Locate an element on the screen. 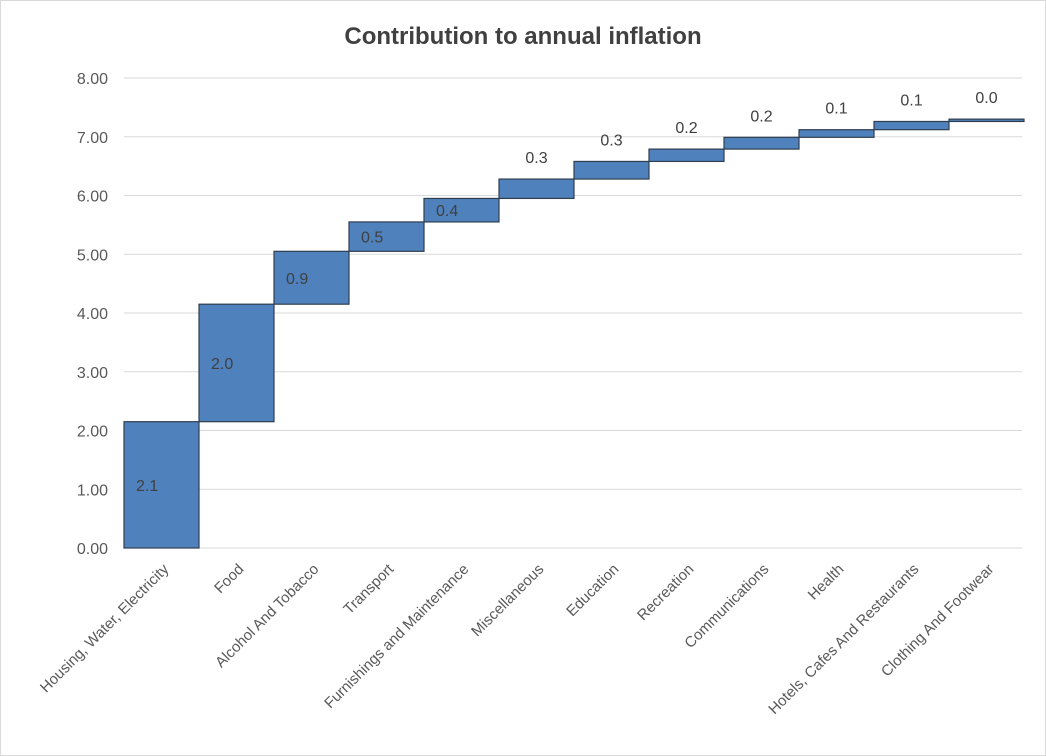 This screenshot has height=756, width=1046. category-label: Housing, Water, Electricity is located at coordinates (105, 628).